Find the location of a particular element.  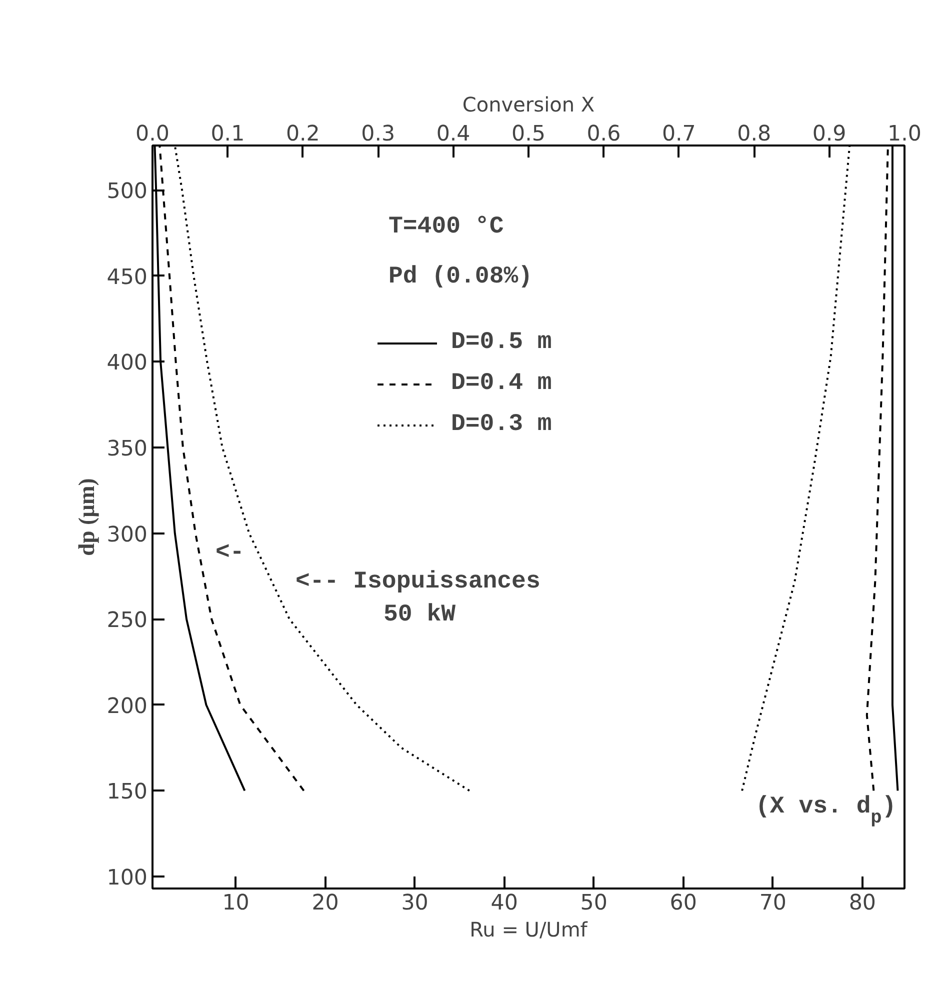

x2-tick-label: 0.5 is located at coordinates (529, 134).